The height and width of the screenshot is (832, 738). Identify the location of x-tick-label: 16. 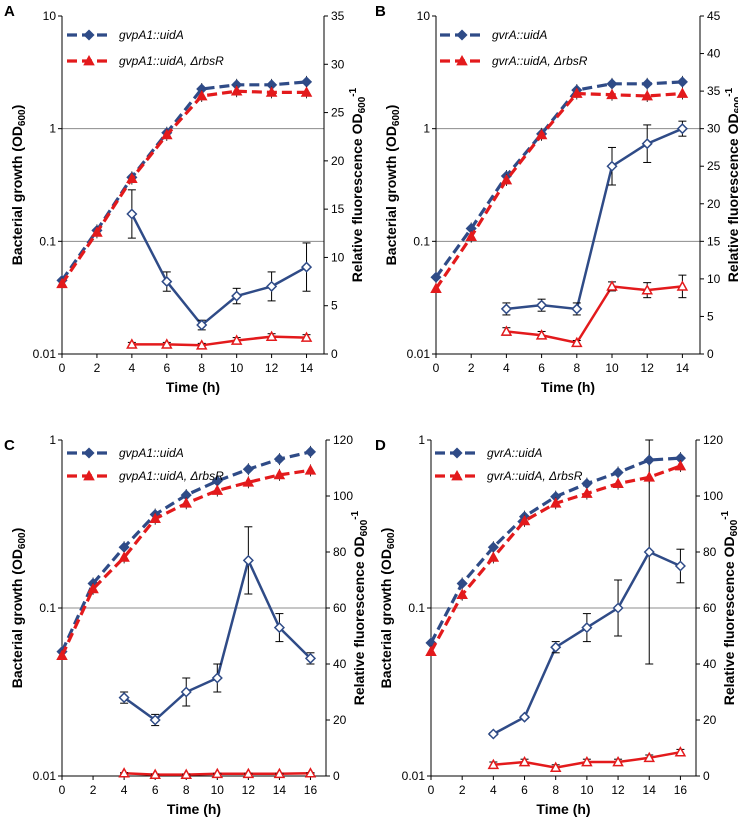
(311, 790).